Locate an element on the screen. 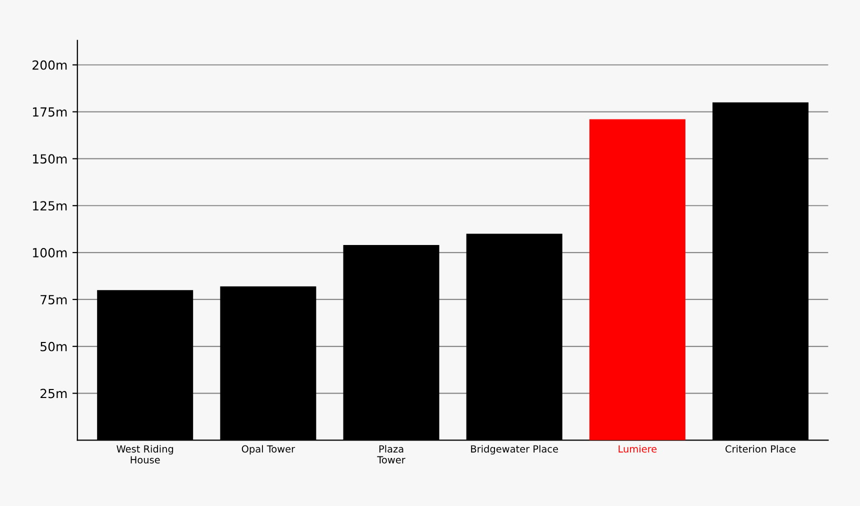 This screenshot has height=506, width=860. x-tick-label: Lumiere is located at coordinates (637, 449).